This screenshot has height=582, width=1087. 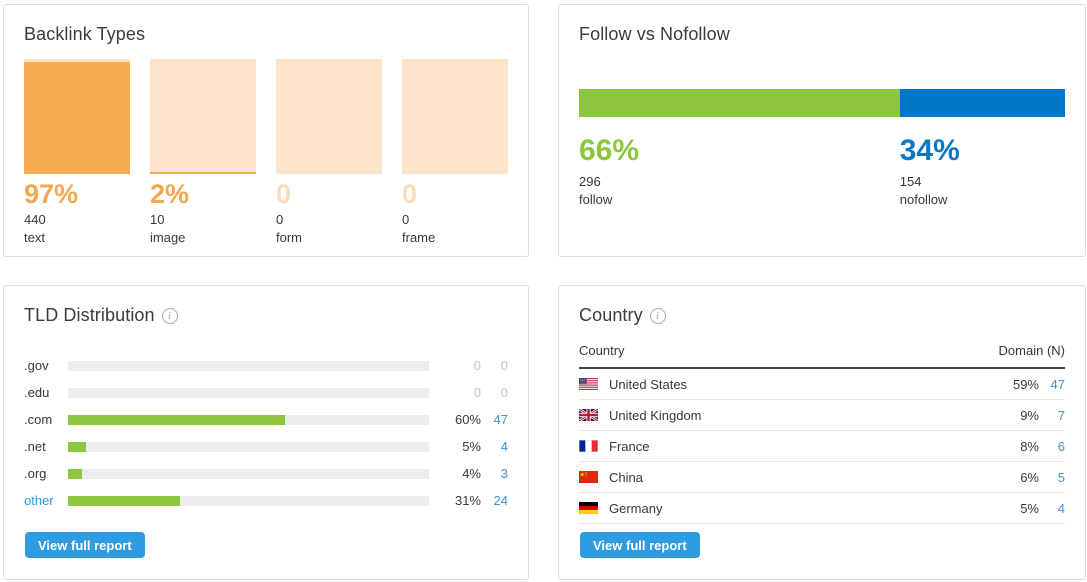 What do you see at coordinates (1061, 446) in the screenshot?
I see `country-count-link: 6` at bounding box center [1061, 446].